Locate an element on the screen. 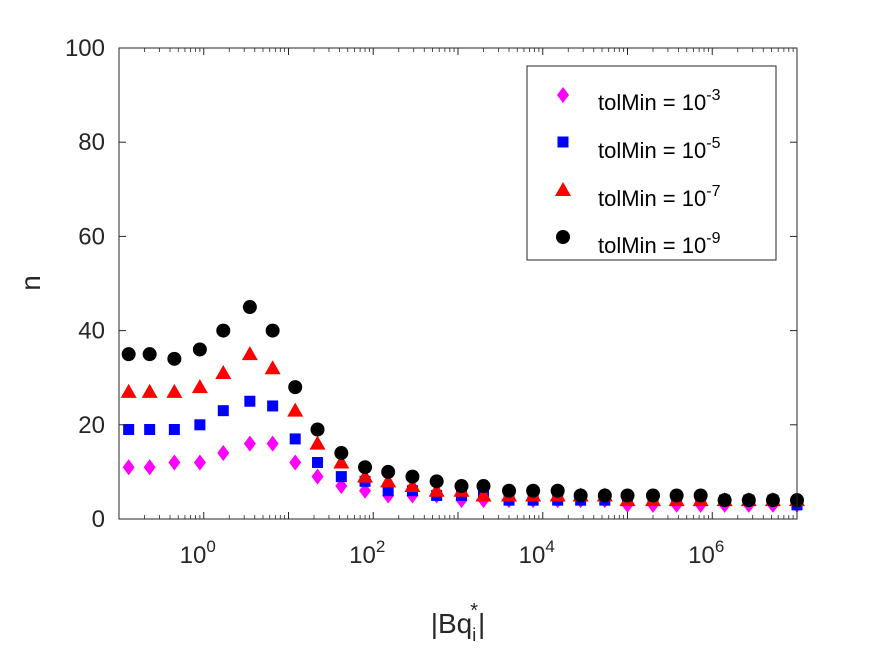 This screenshot has height=656, width=875. x-tick-label-0-exp: 0 is located at coordinates (210, 546).